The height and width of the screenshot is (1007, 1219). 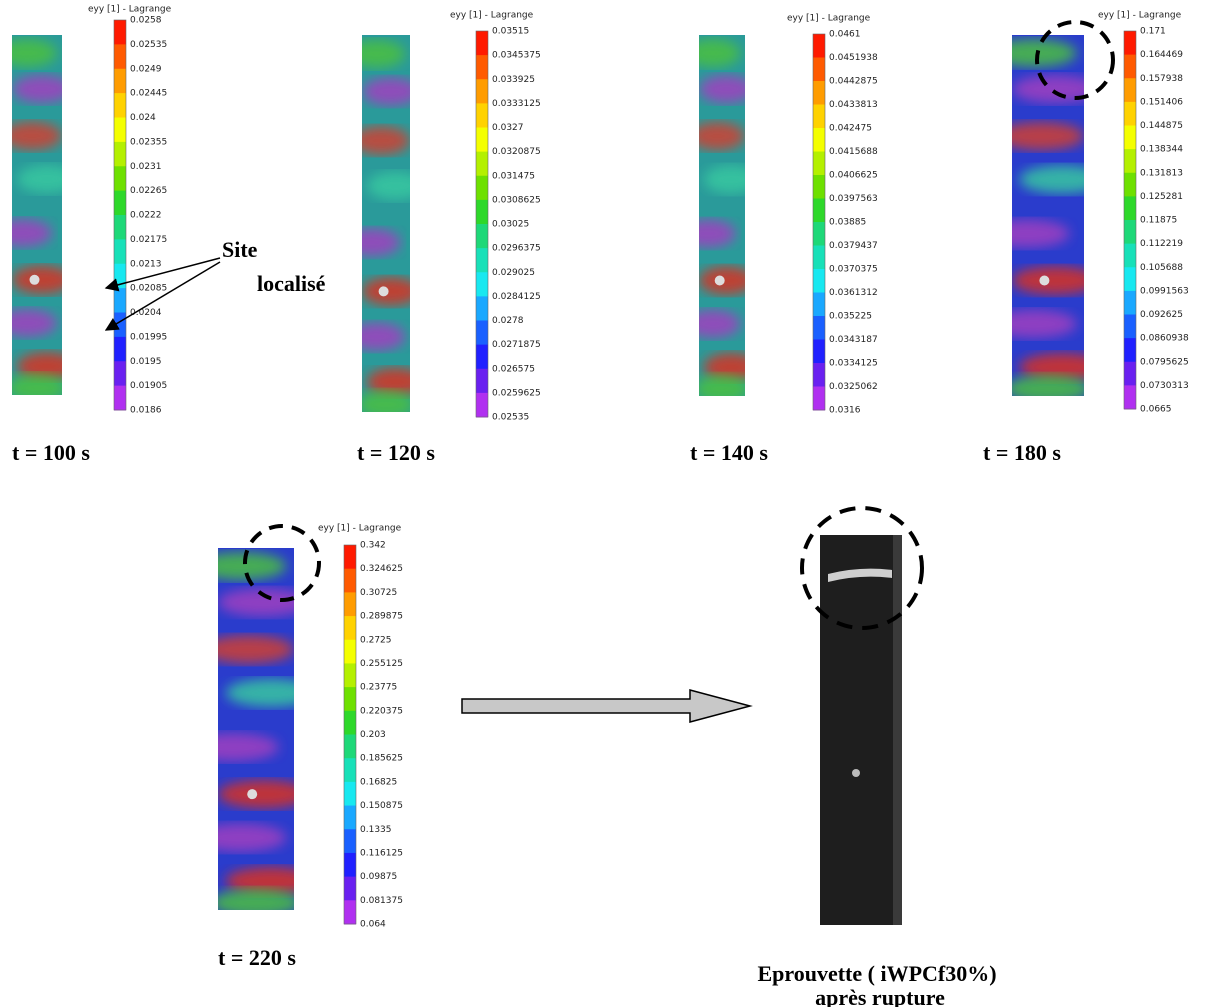 I want to click on time-label: t = 100 s, so click(x=51, y=452).